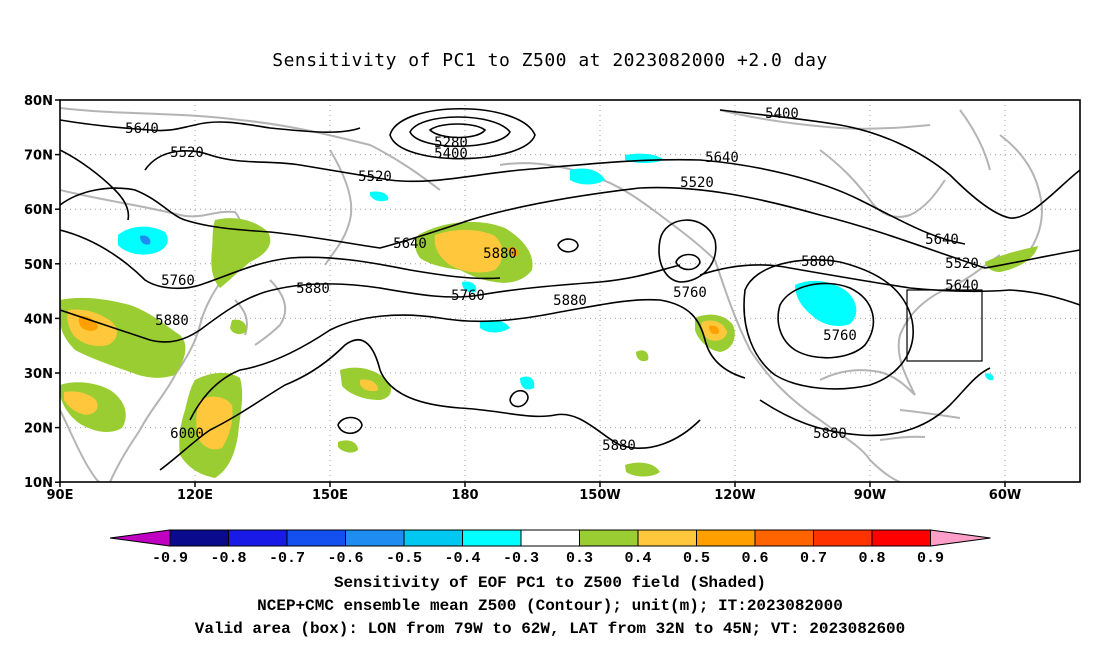 Image resolution: width=1100 pixels, height=650 pixels. Describe the element at coordinates (338, 207) in the screenshot. I see `coastline-kamchatka` at that location.